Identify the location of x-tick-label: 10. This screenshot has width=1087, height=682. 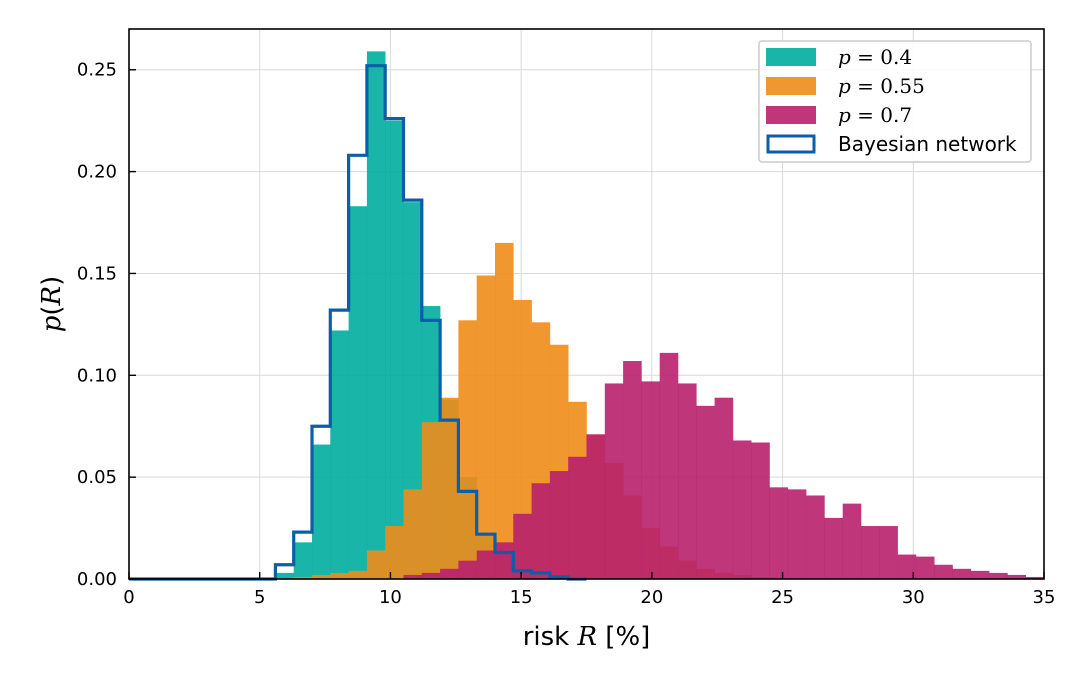
(390, 597).